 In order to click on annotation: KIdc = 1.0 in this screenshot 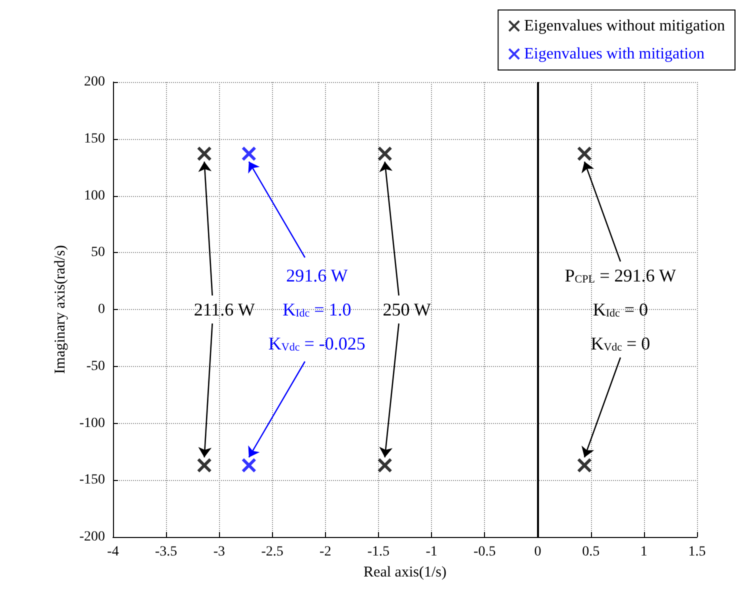, I will do `click(317, 310)`.